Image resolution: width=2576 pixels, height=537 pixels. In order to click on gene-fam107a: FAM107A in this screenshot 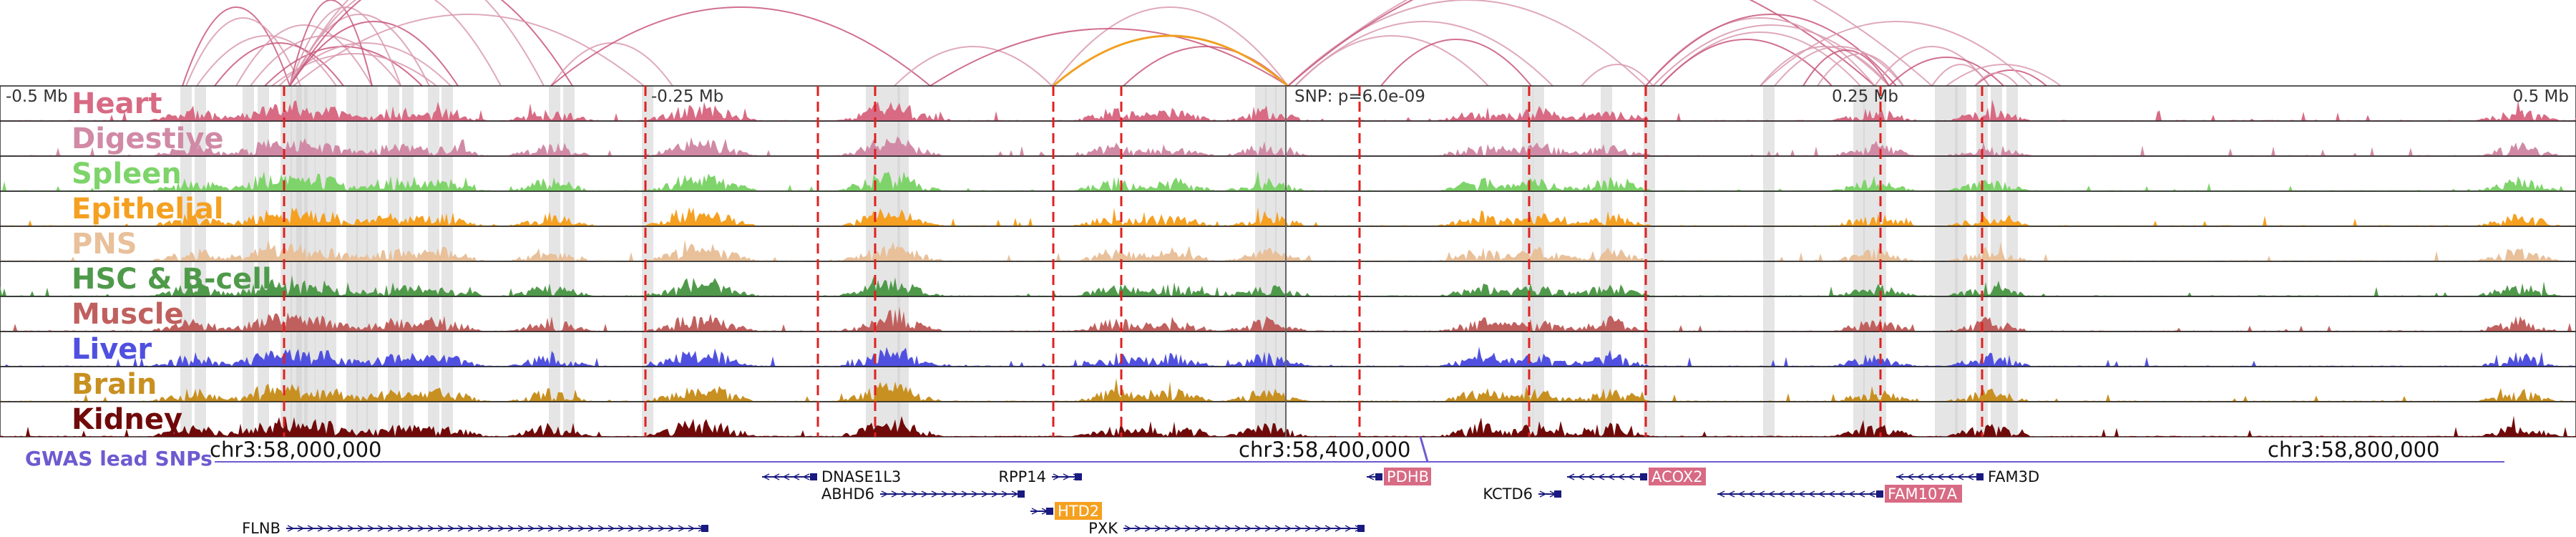, I will do `click(1839, 494)`.